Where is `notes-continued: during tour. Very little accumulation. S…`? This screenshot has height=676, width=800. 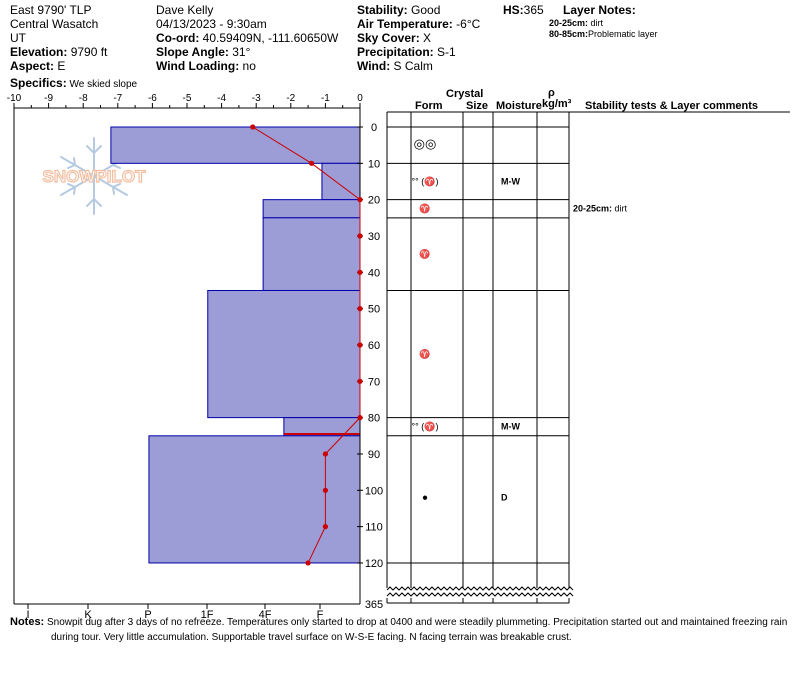
notes-continued: during tour. Very little accumulation. S… is located at coordinates (311, 637).